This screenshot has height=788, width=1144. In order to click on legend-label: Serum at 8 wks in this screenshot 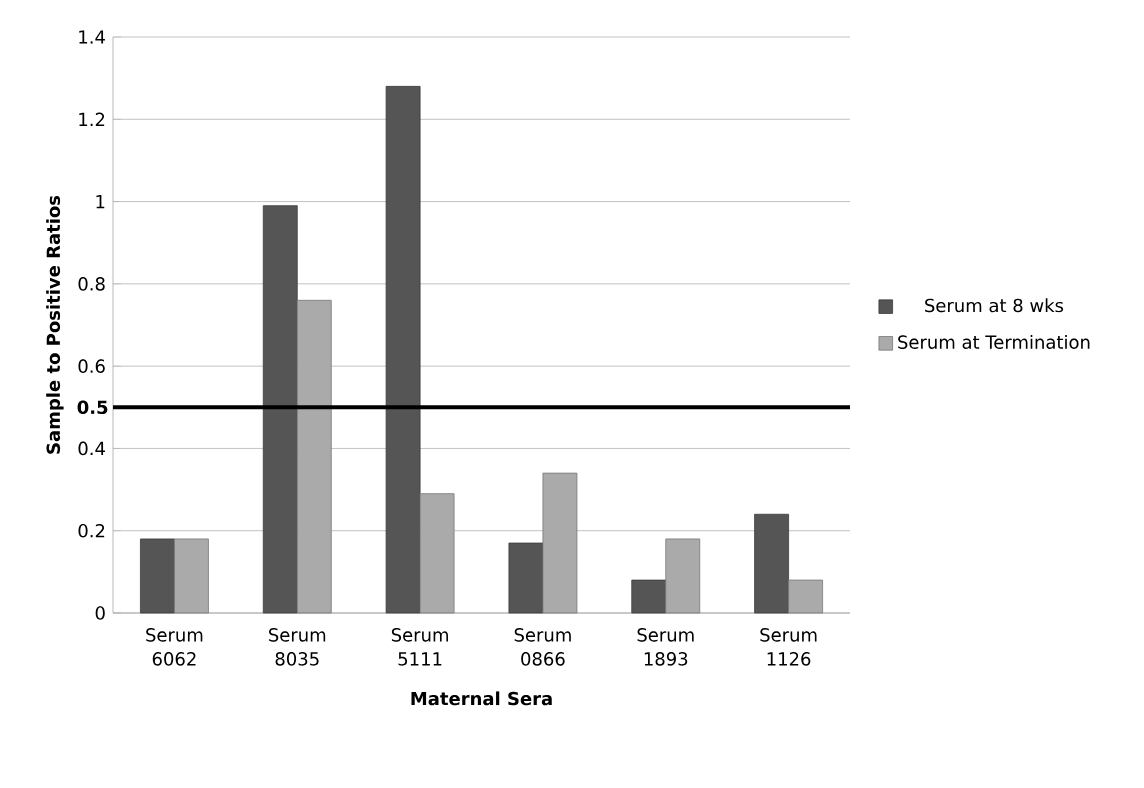, I will do `click(994, 305)`.